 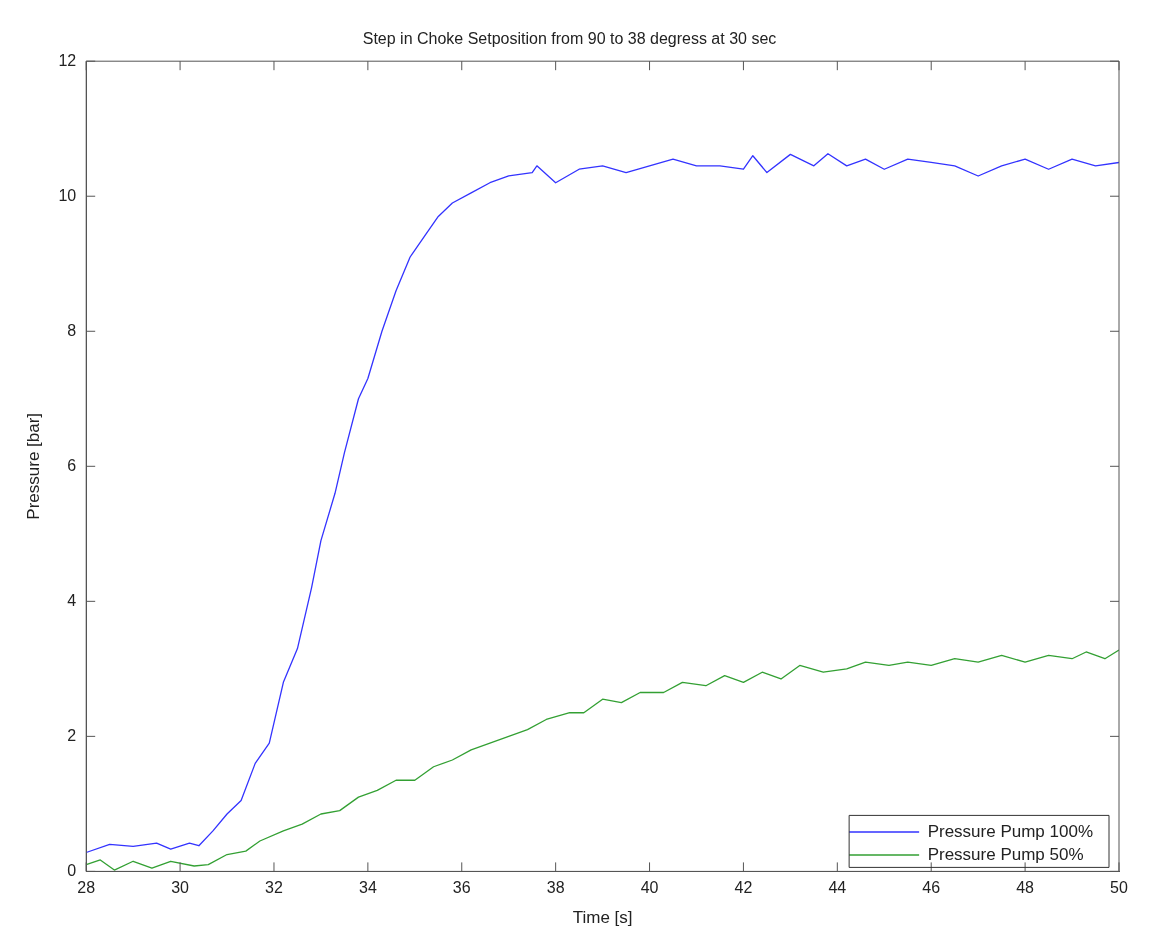 I want to click on legend-label: Pressure Pump 50%, so click(x=1005, y=854).